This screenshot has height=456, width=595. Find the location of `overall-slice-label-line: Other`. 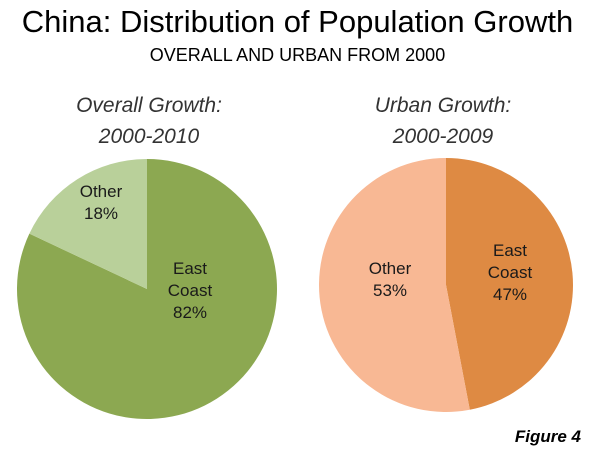

overall-slice-label-line: Other is located at coordinates (101, 191).